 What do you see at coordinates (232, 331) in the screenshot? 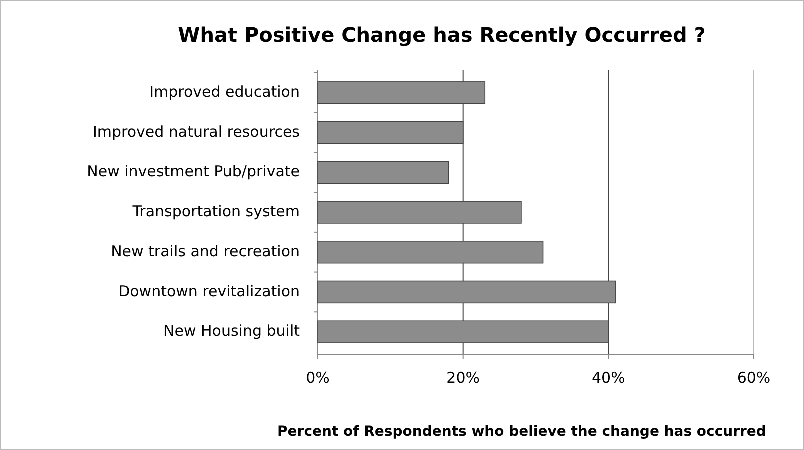
I see `y-tick-label: New Housing built` at bounding box center [232, 331].